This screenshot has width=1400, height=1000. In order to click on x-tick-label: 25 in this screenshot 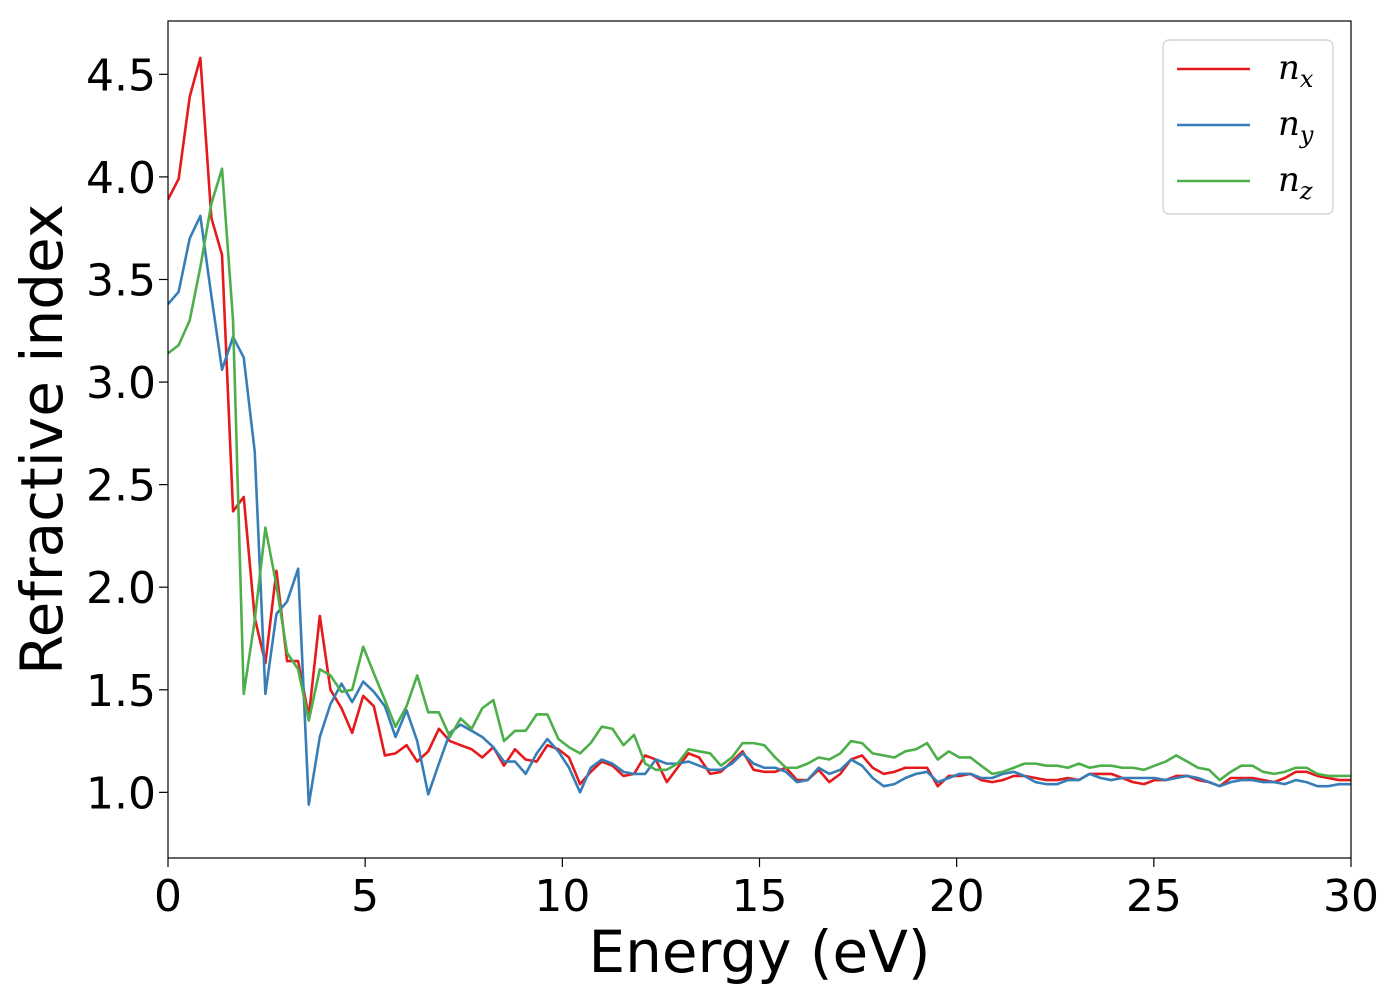, I will do `click(1154, 896)`.